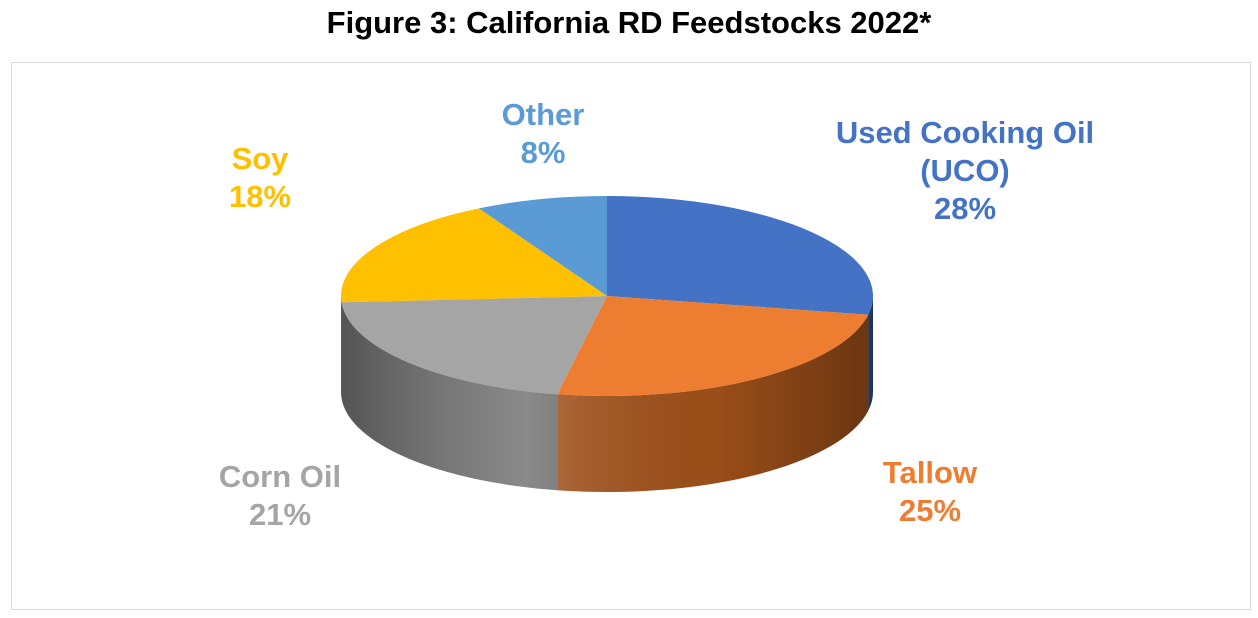 This screenshot has height=618, width=1258. Describe the element at coordinates (260, 158) in the screenshot. I see `data-label-category-soy: Soy` at that location.